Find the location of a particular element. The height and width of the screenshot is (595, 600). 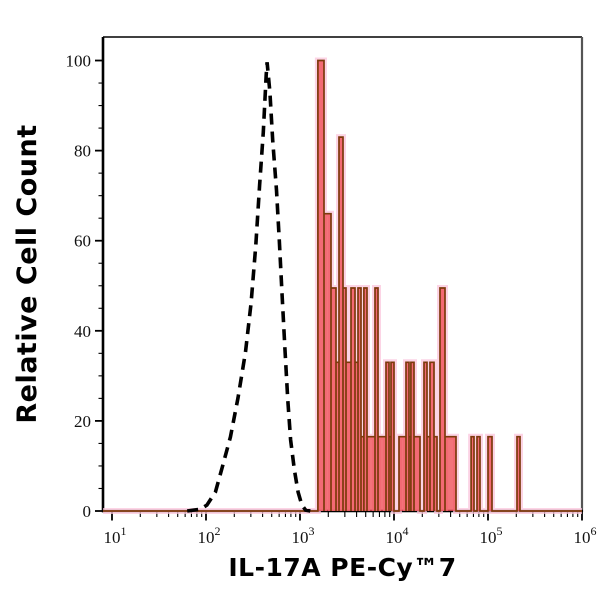

y-tick-label: 100 is located at coordinates (79, 61).